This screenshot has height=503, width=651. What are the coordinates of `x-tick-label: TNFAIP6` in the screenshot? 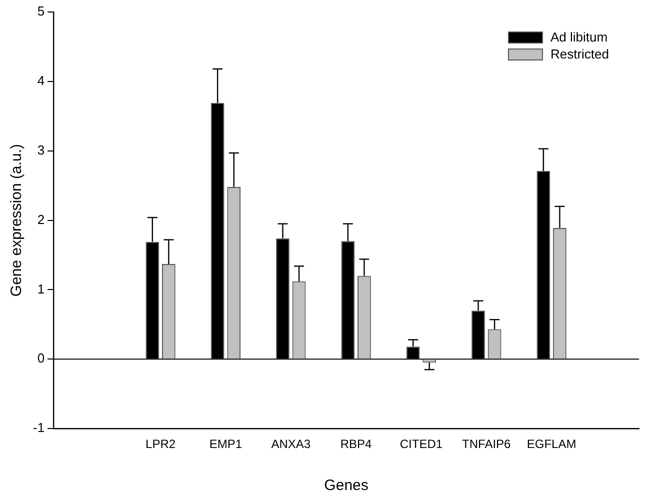 It's located at (487, 444).